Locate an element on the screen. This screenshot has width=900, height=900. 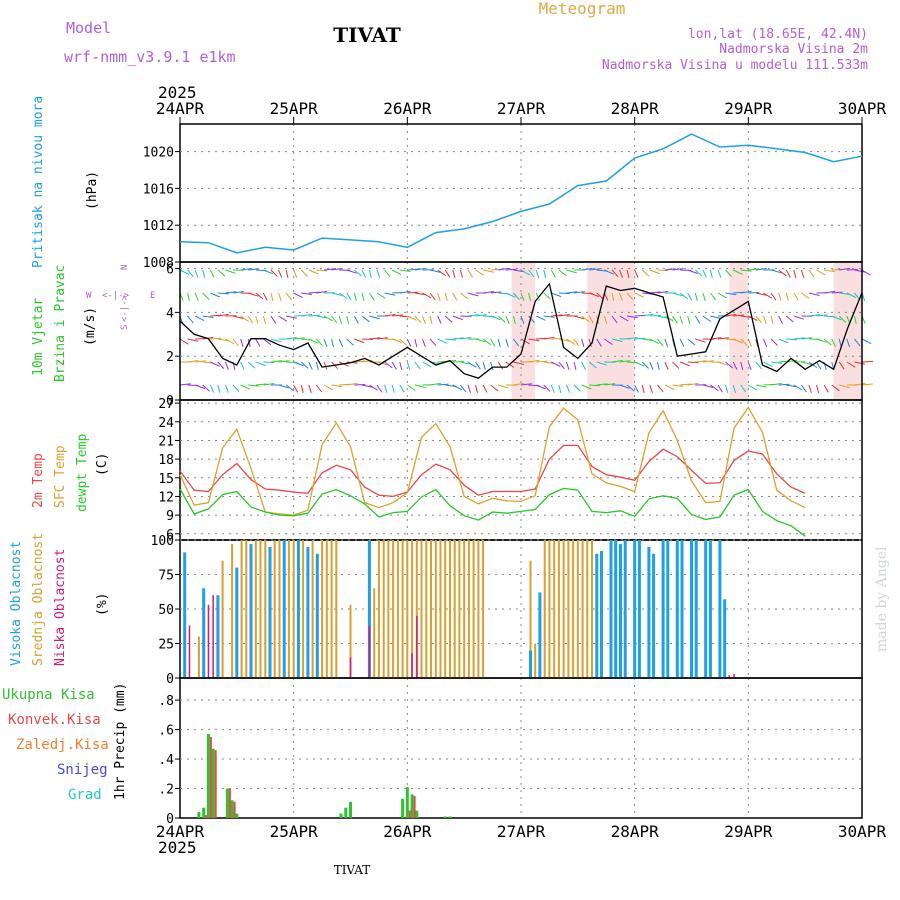
top-date-label: 29APR is located at coordinates (748, 108).